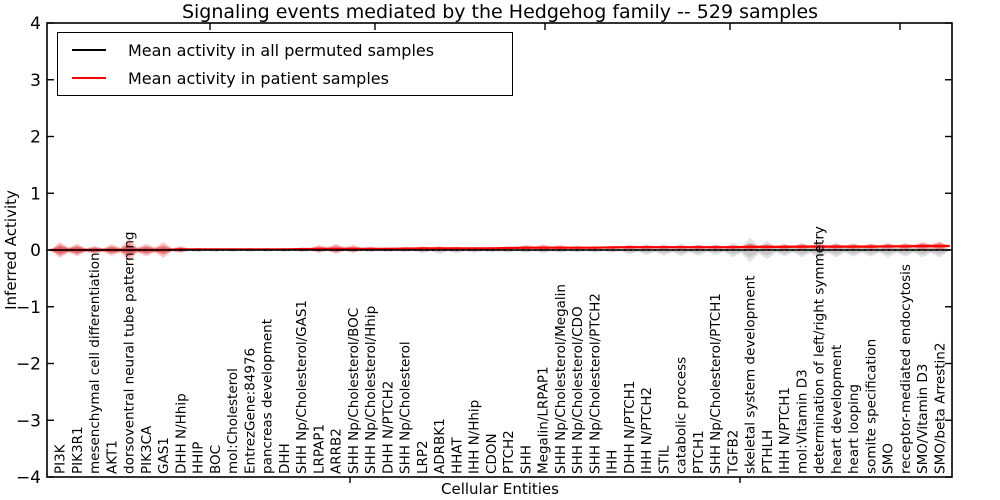 The image size is (1000, 500). What do you see at coordinates (28, 421) in the screenshot?
I see `y-tick-label: −3` at bounding box center [28, 421].